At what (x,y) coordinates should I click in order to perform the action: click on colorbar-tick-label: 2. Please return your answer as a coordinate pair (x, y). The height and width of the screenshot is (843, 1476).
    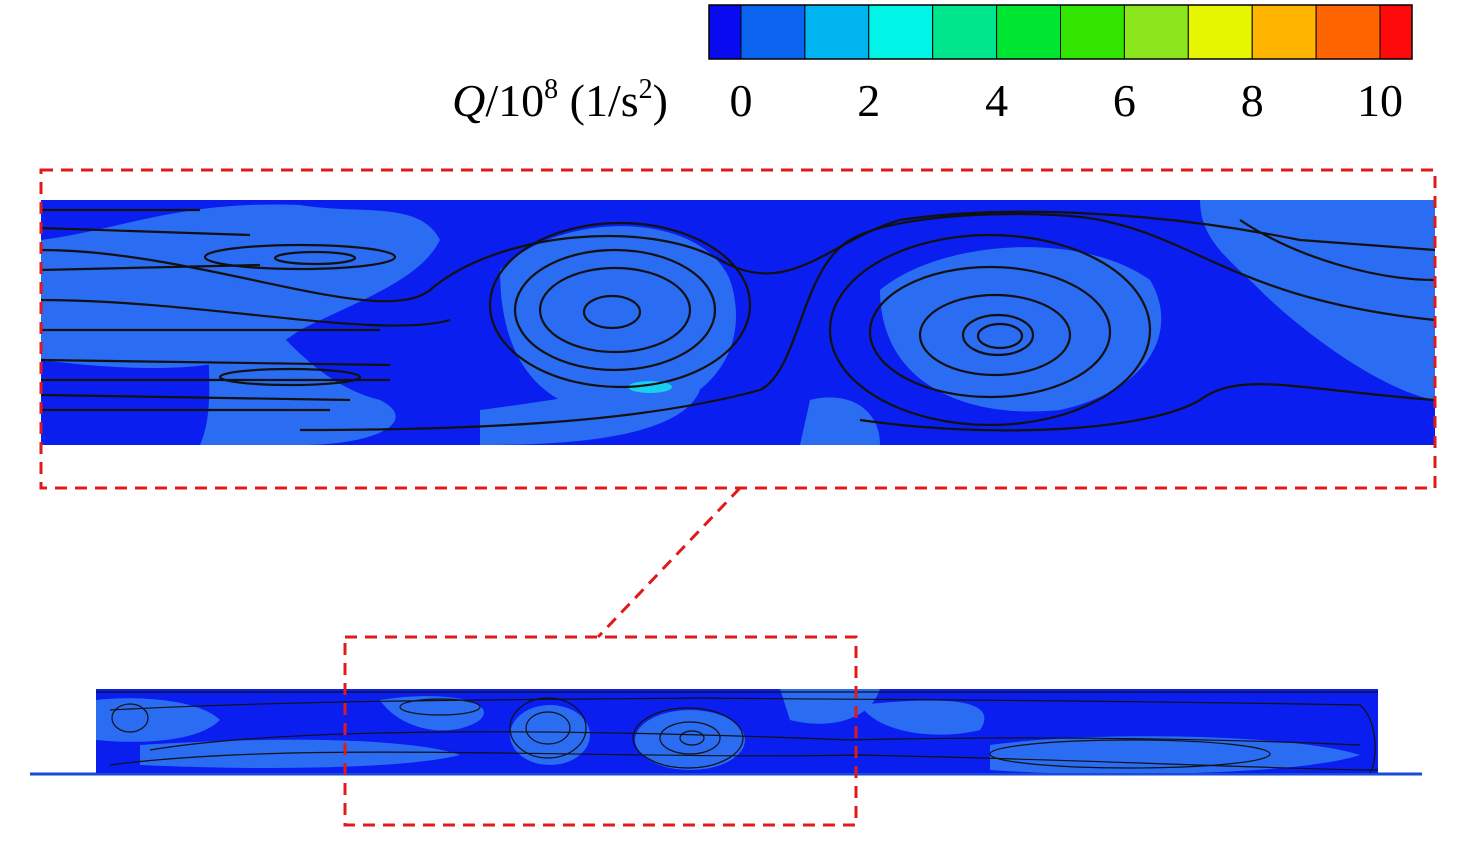
    Looking at the image, I should click on (868, 100).